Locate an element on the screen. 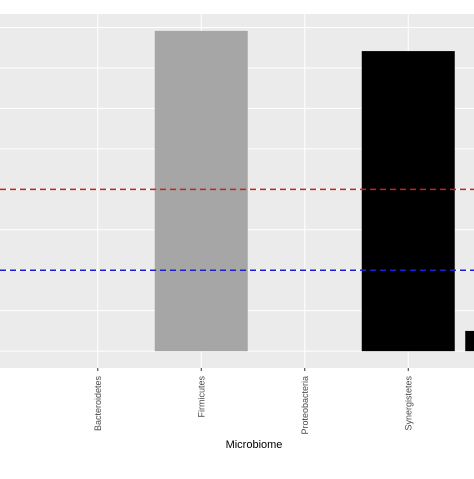 The image size is (474, 479). bar-synergistetes is located at coordinates (408, 201).